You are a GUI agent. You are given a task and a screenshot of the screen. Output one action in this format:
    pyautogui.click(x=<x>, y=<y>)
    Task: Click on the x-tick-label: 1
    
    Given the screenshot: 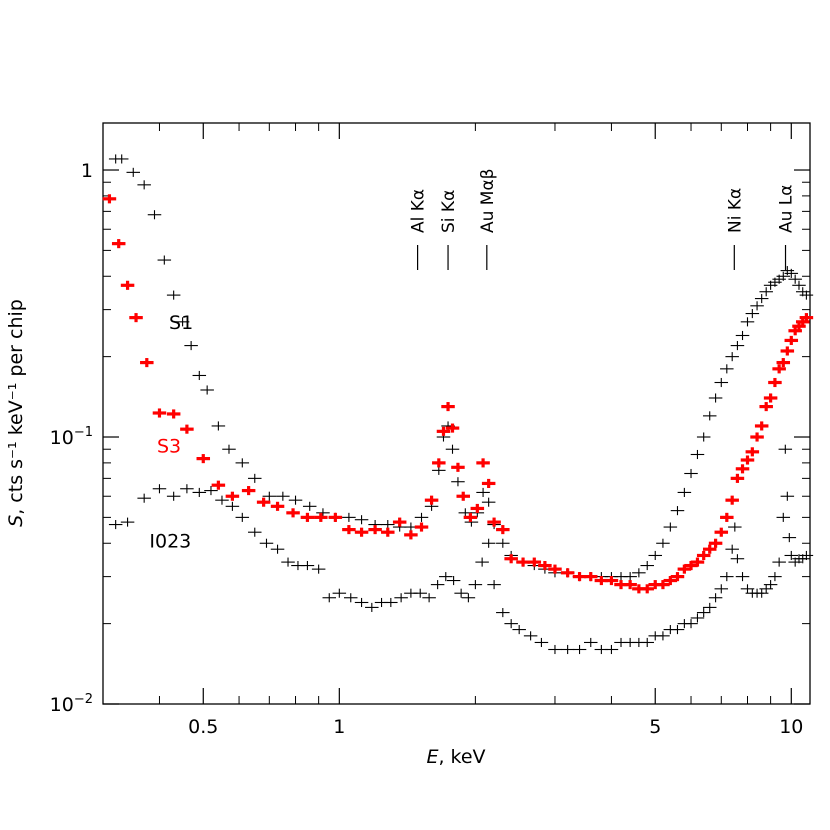 What is the action you would take?
    pyautogui.click(x=339, y=727)
    